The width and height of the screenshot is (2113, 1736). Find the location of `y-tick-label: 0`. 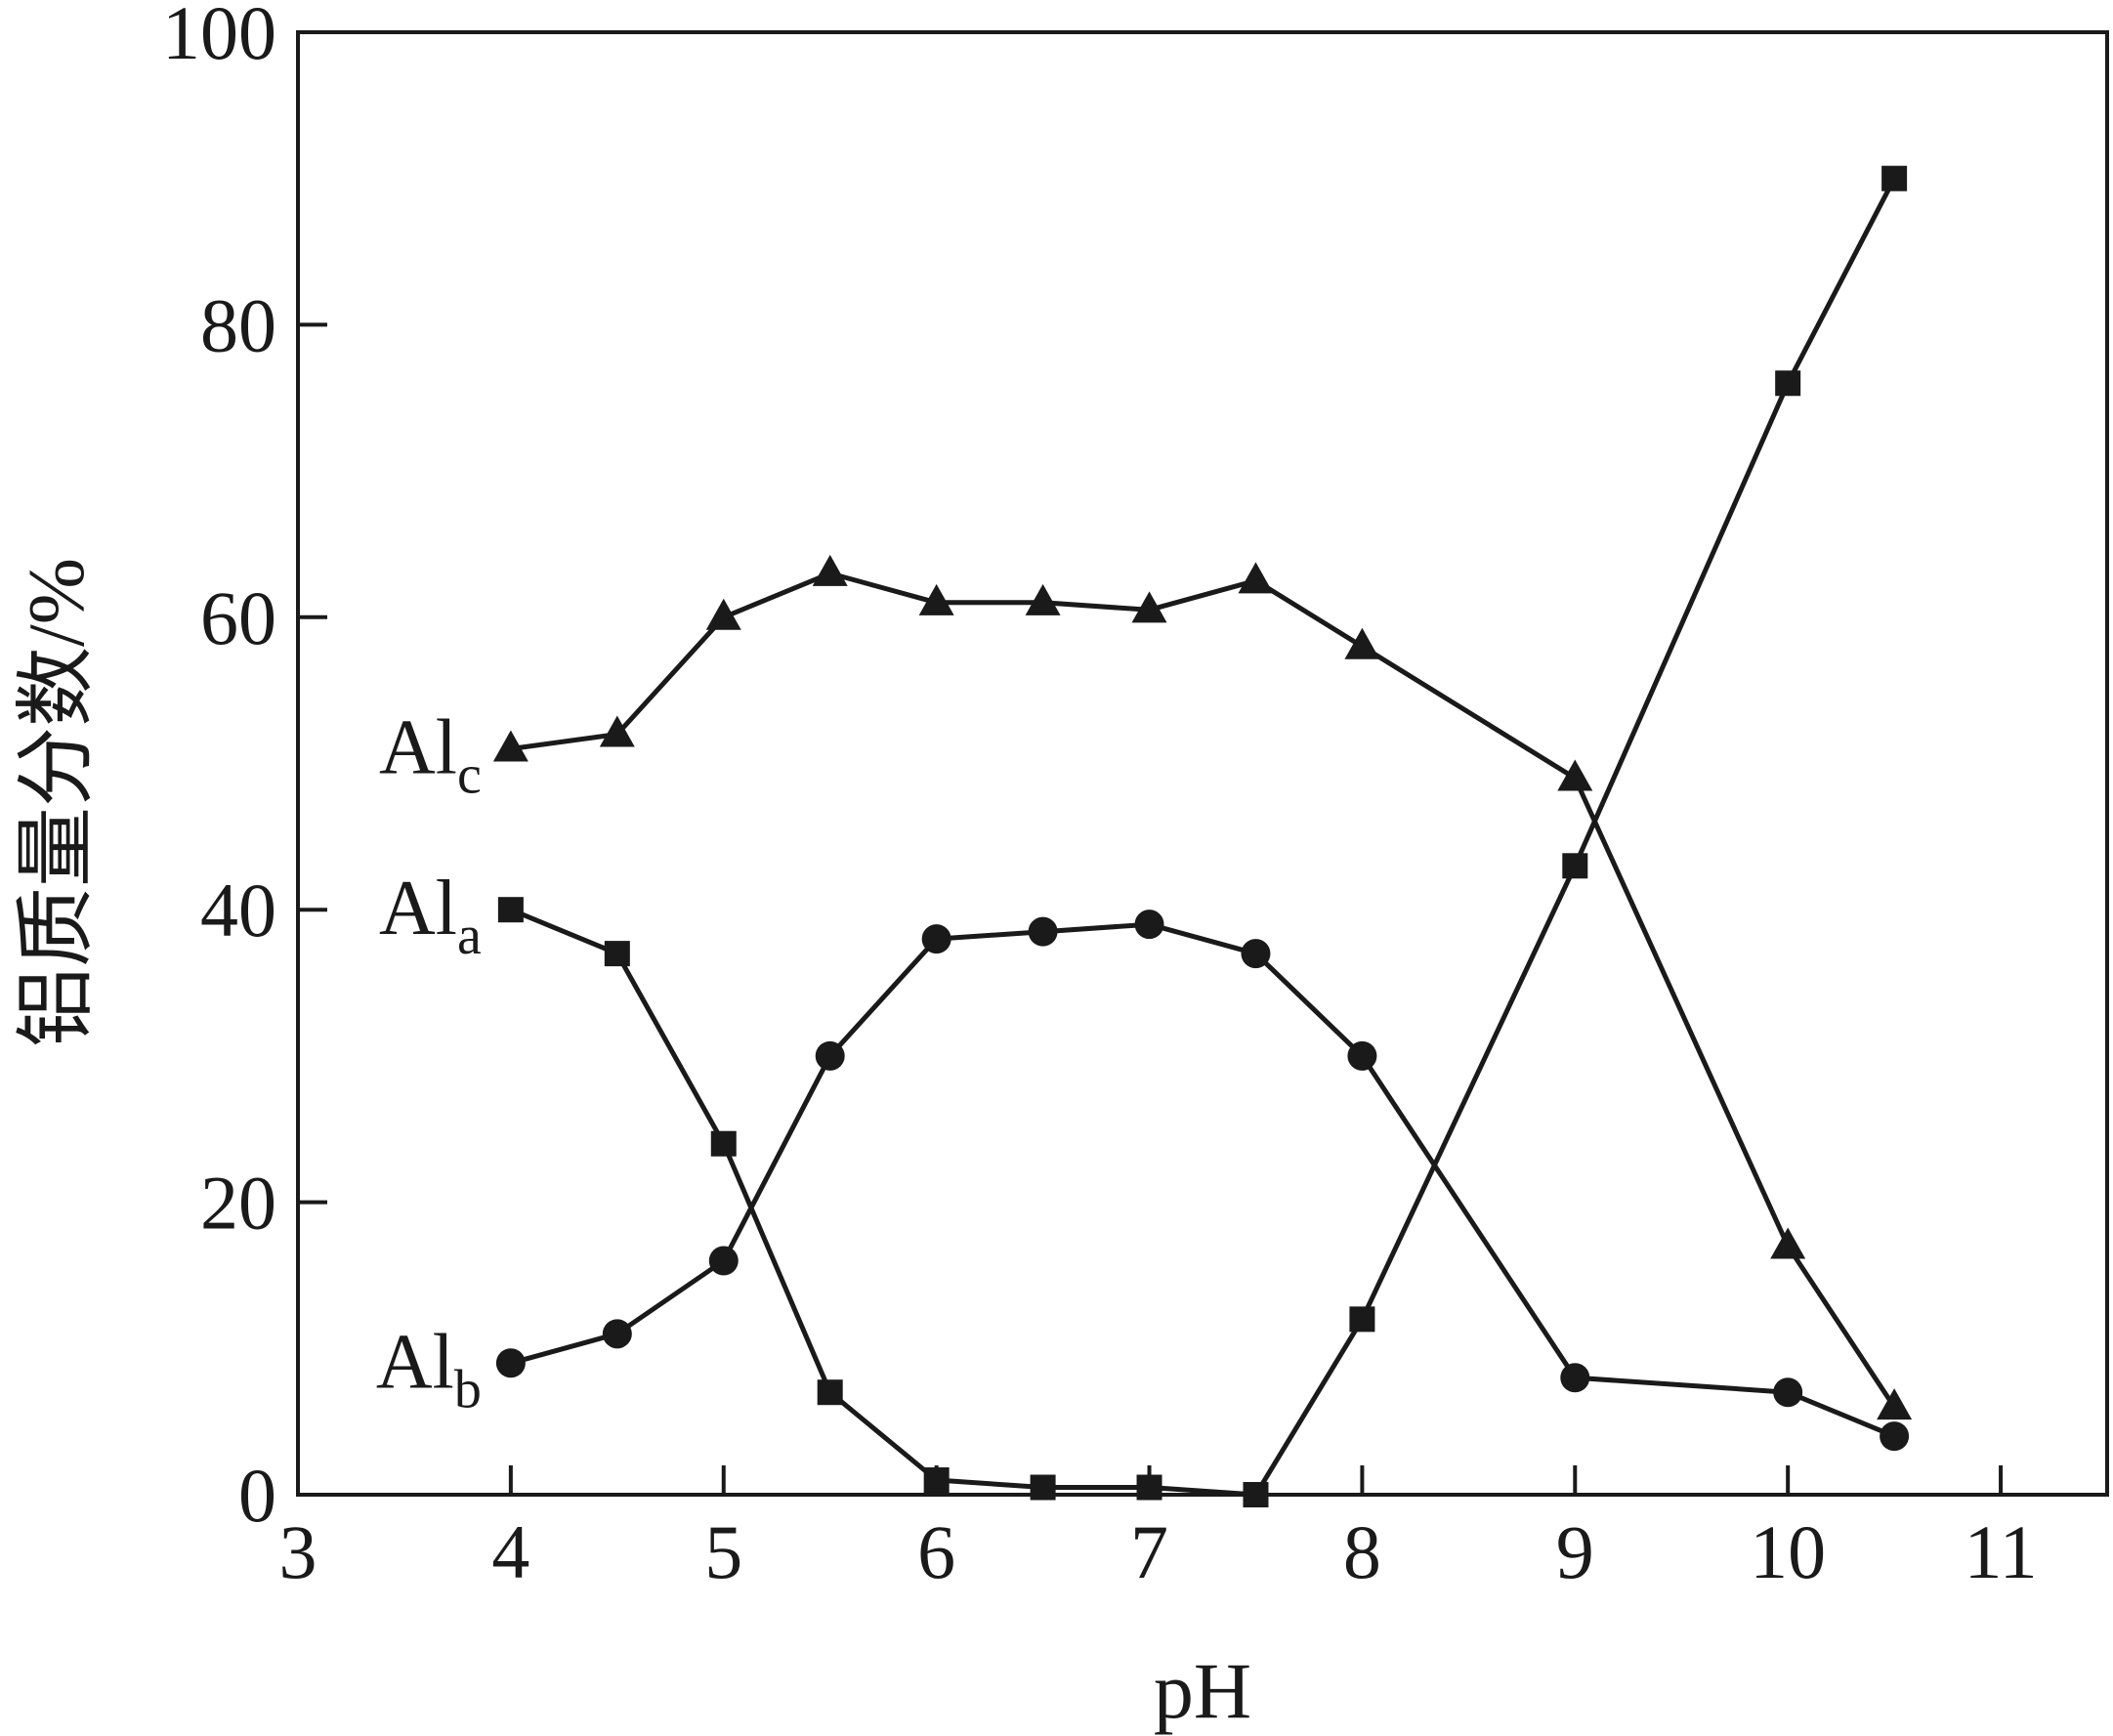

y-tick-label: 0 is located at coordinates (257, 1495).